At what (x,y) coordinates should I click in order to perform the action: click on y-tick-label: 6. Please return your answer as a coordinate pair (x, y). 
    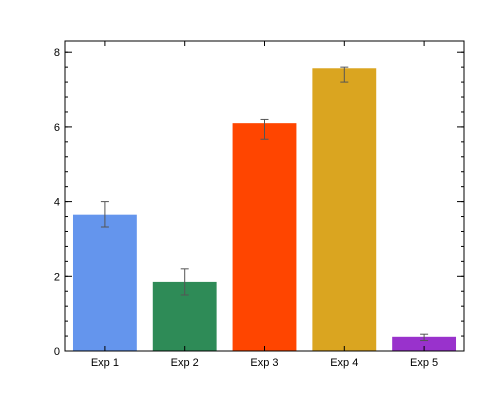
    Looking at the image, I should click on (57, 128).